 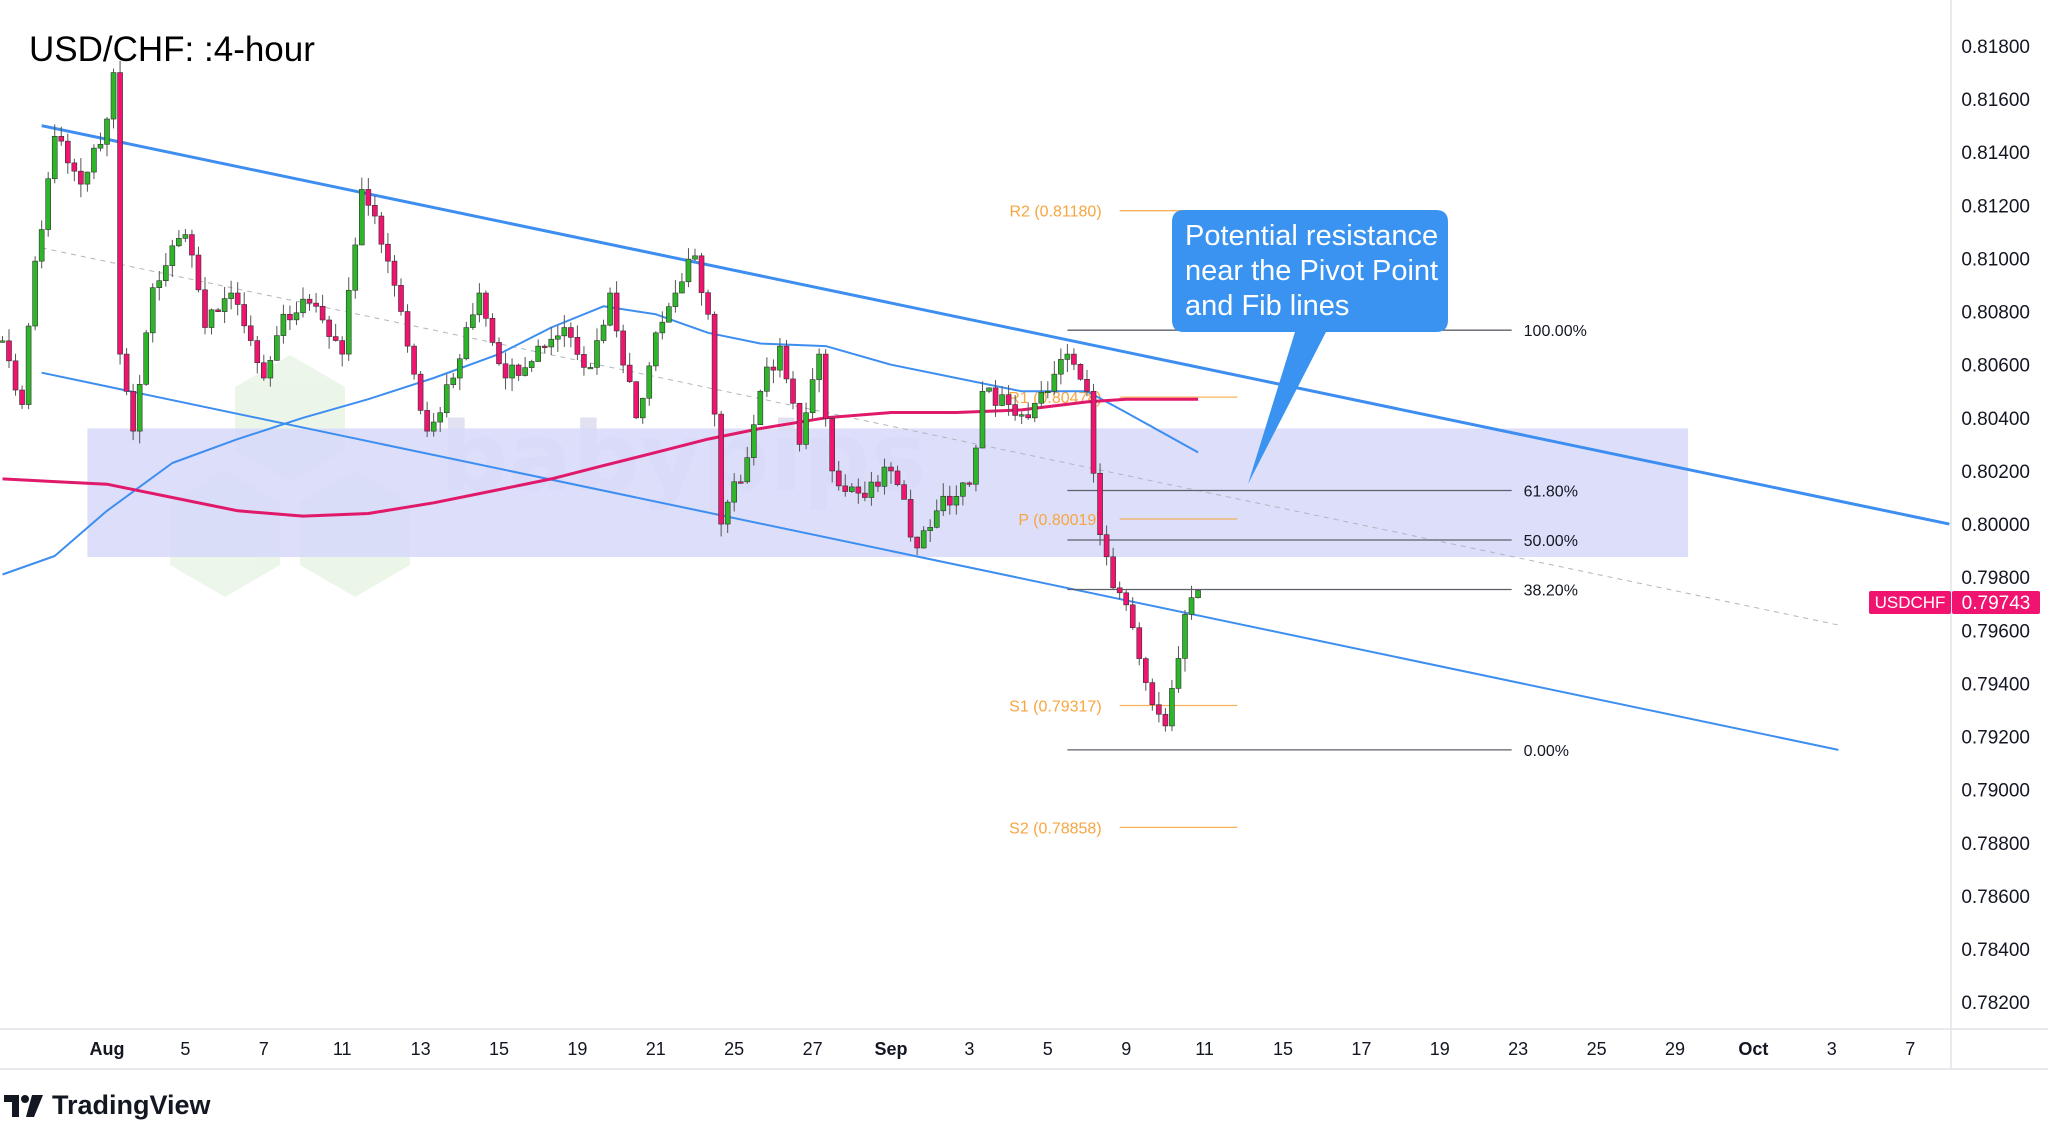 What do you see at coordinates (1055, 706) in the screenshot?
I see `pivot-label: S1 (0.79317)` at bounding box center [1055, 706].